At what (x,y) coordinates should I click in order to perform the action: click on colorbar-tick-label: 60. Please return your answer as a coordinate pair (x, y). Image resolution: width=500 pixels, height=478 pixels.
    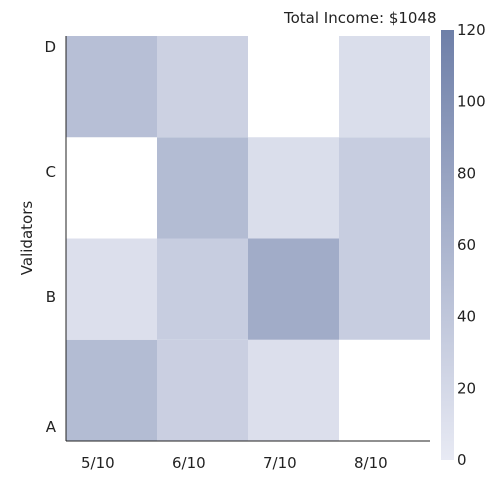
    Looking at the image, I should click on (466, 245).